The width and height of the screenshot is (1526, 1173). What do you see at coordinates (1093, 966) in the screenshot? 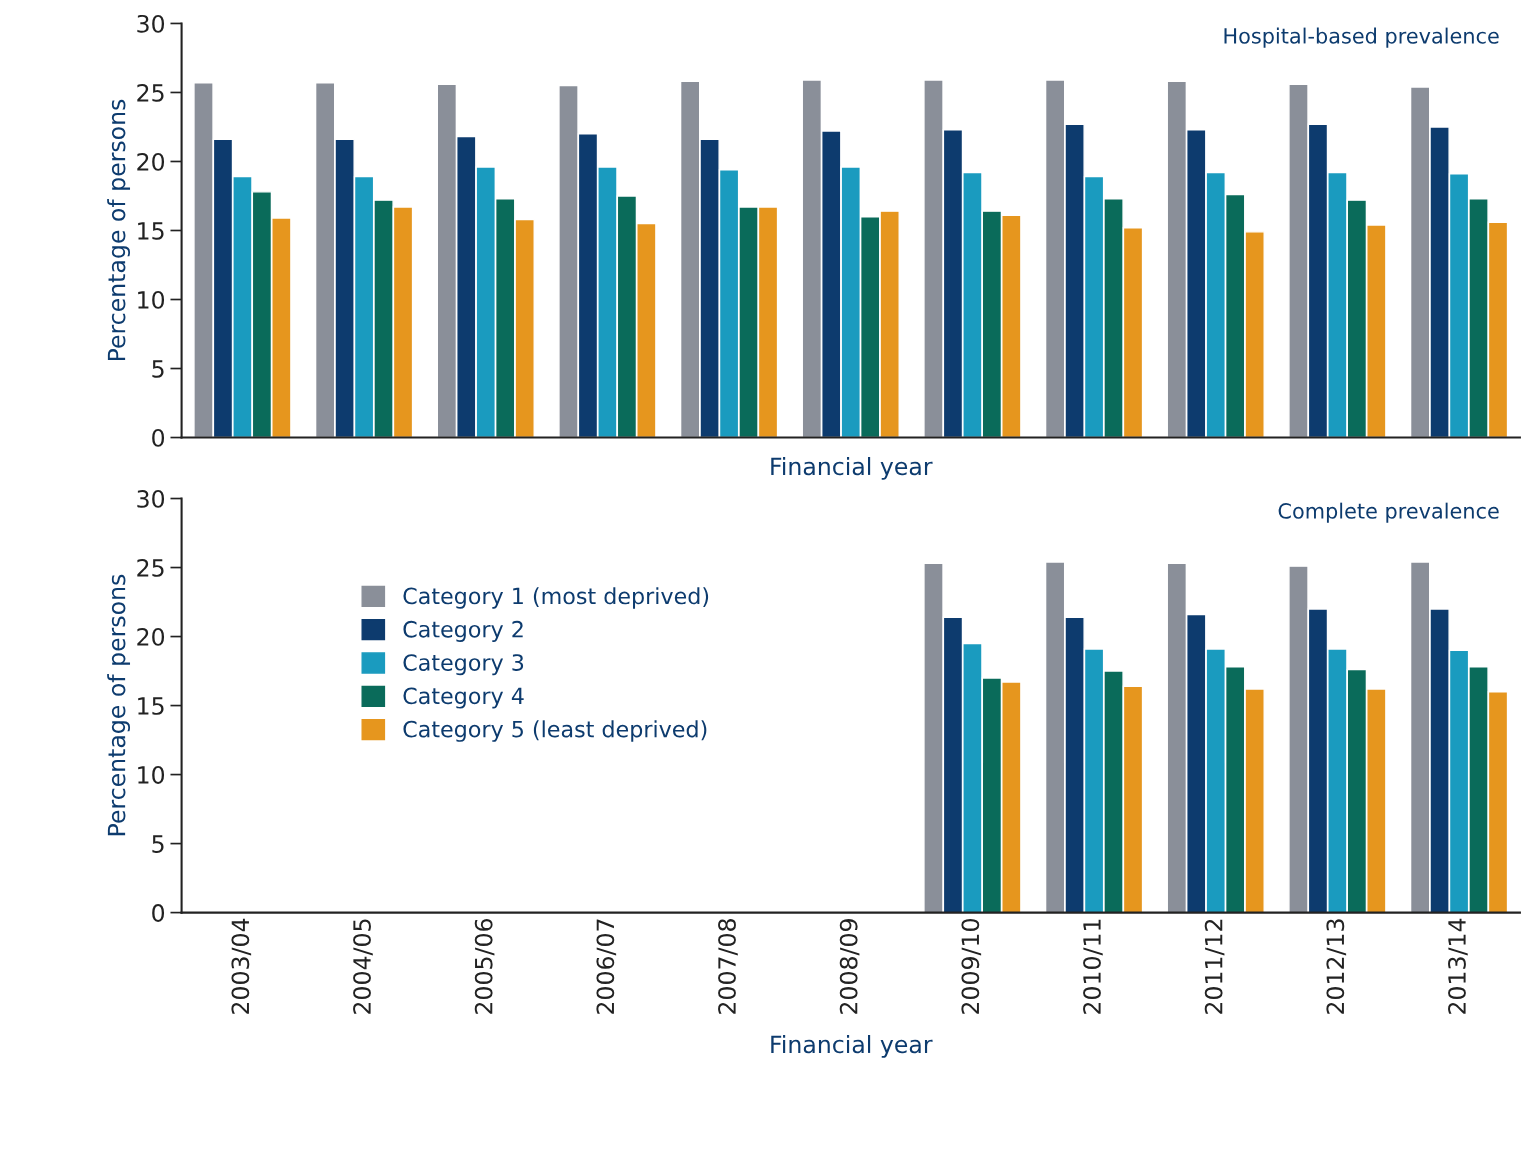
I see `x-tick-label: 2010/11` at bounding box center [1093, 966].